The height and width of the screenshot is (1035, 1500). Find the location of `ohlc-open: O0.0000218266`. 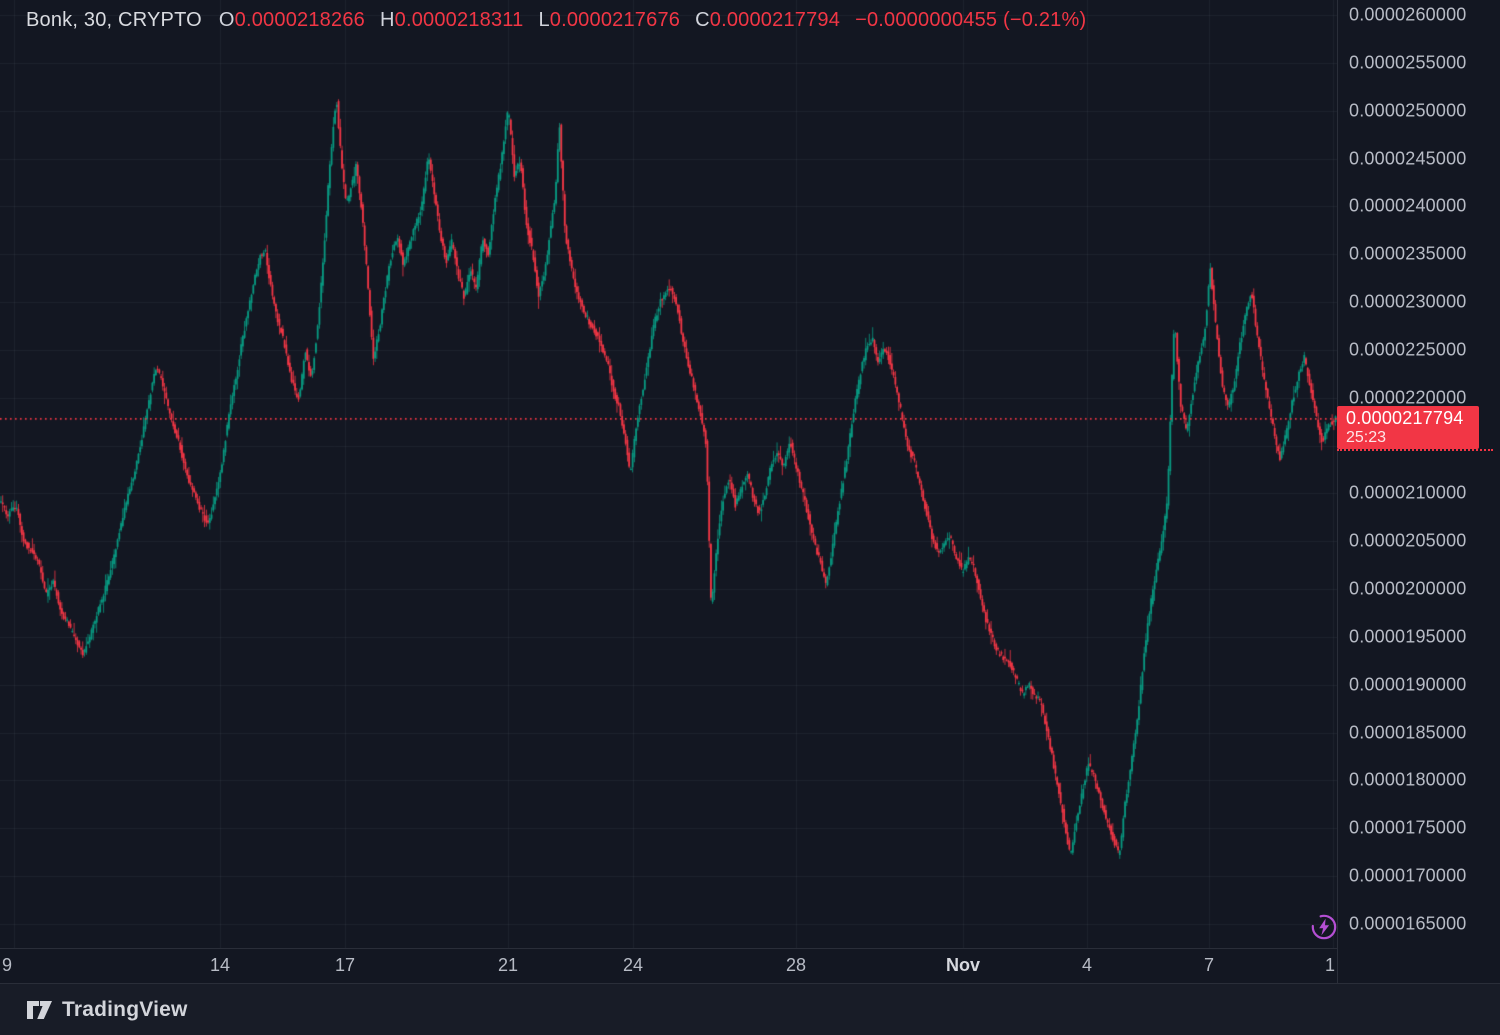

ohlc-open: O0.0000218266 is located at coordinates (291, 20).